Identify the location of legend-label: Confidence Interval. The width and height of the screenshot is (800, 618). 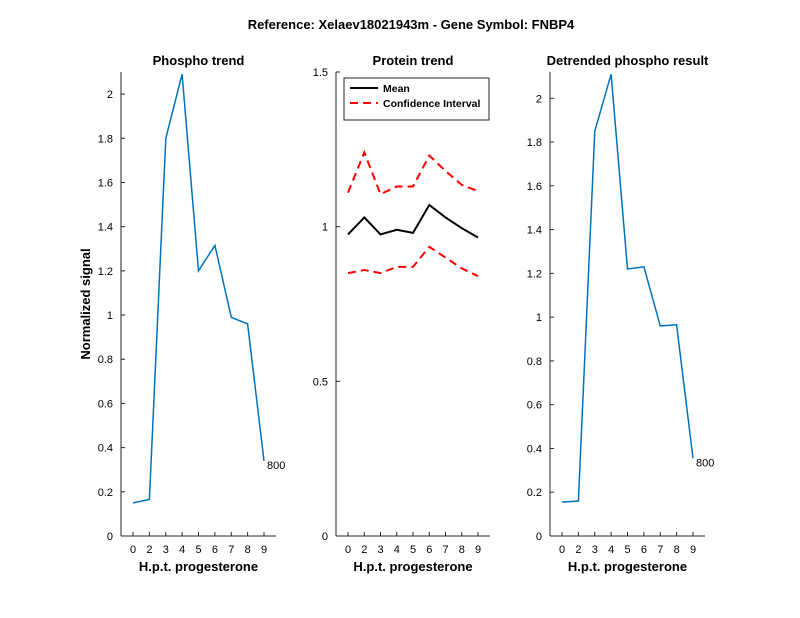
(432, 104).